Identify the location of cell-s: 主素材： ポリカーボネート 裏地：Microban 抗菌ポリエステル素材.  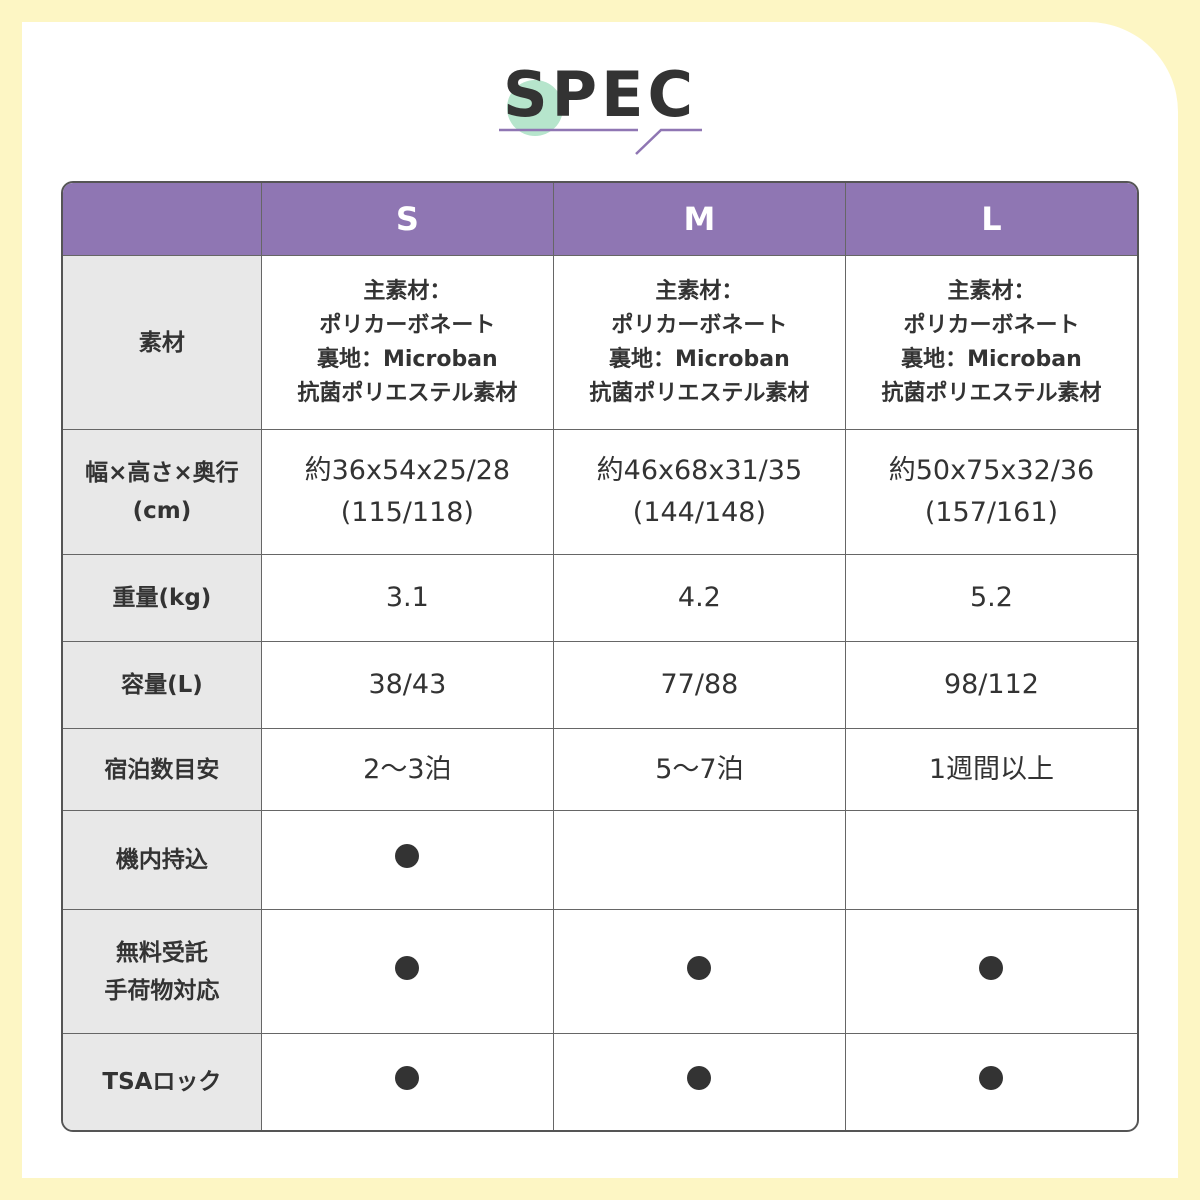
(407, 343).